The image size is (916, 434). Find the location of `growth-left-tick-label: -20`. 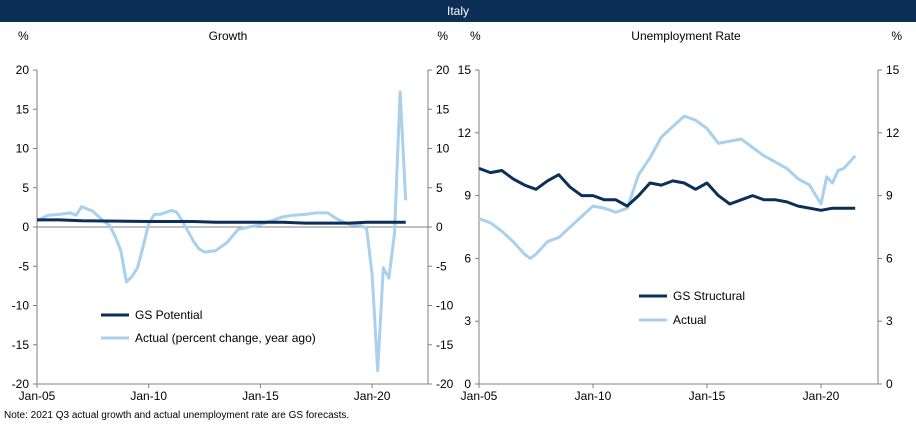

growth-left-tick-label: -20 is located at coordinates (21, 384).